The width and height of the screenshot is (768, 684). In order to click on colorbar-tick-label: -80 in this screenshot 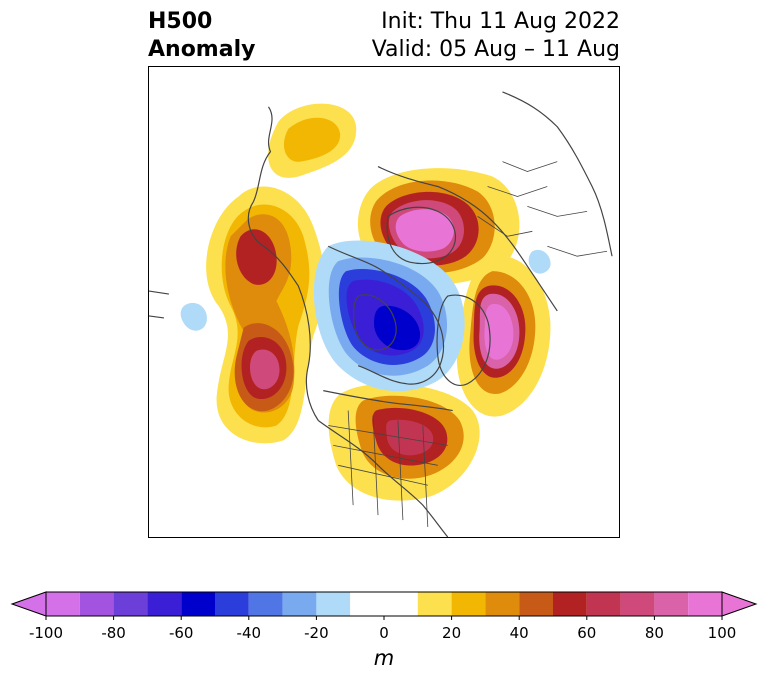, I will do `click(113, 633)`.